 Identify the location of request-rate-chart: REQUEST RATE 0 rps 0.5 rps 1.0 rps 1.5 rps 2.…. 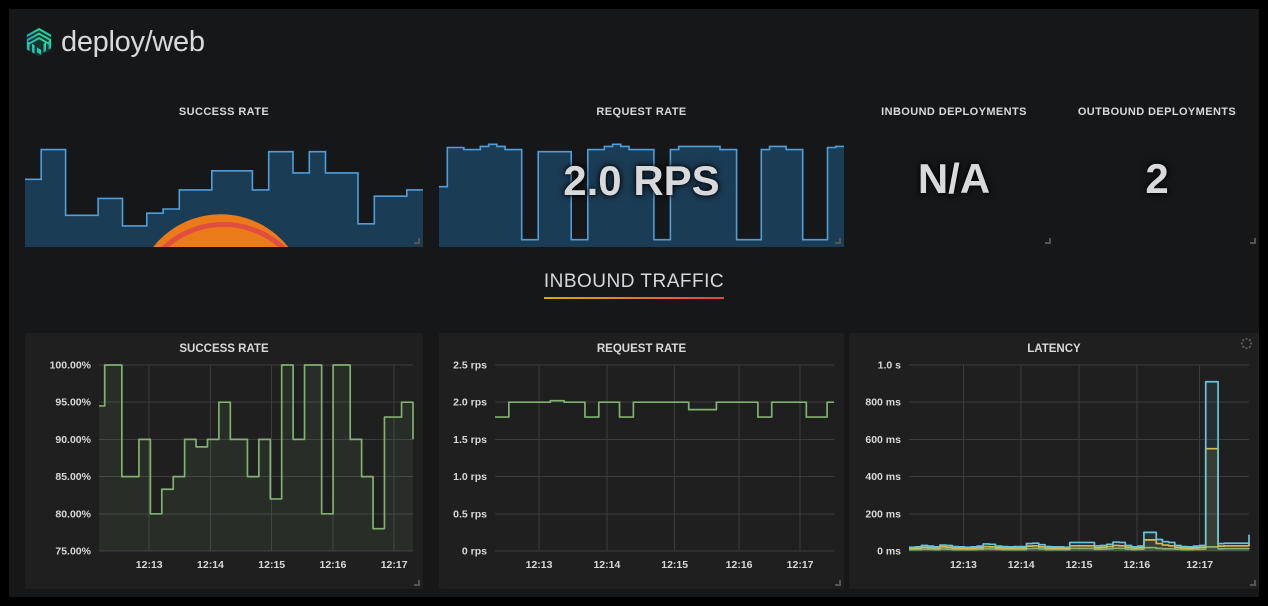
(643, 457).